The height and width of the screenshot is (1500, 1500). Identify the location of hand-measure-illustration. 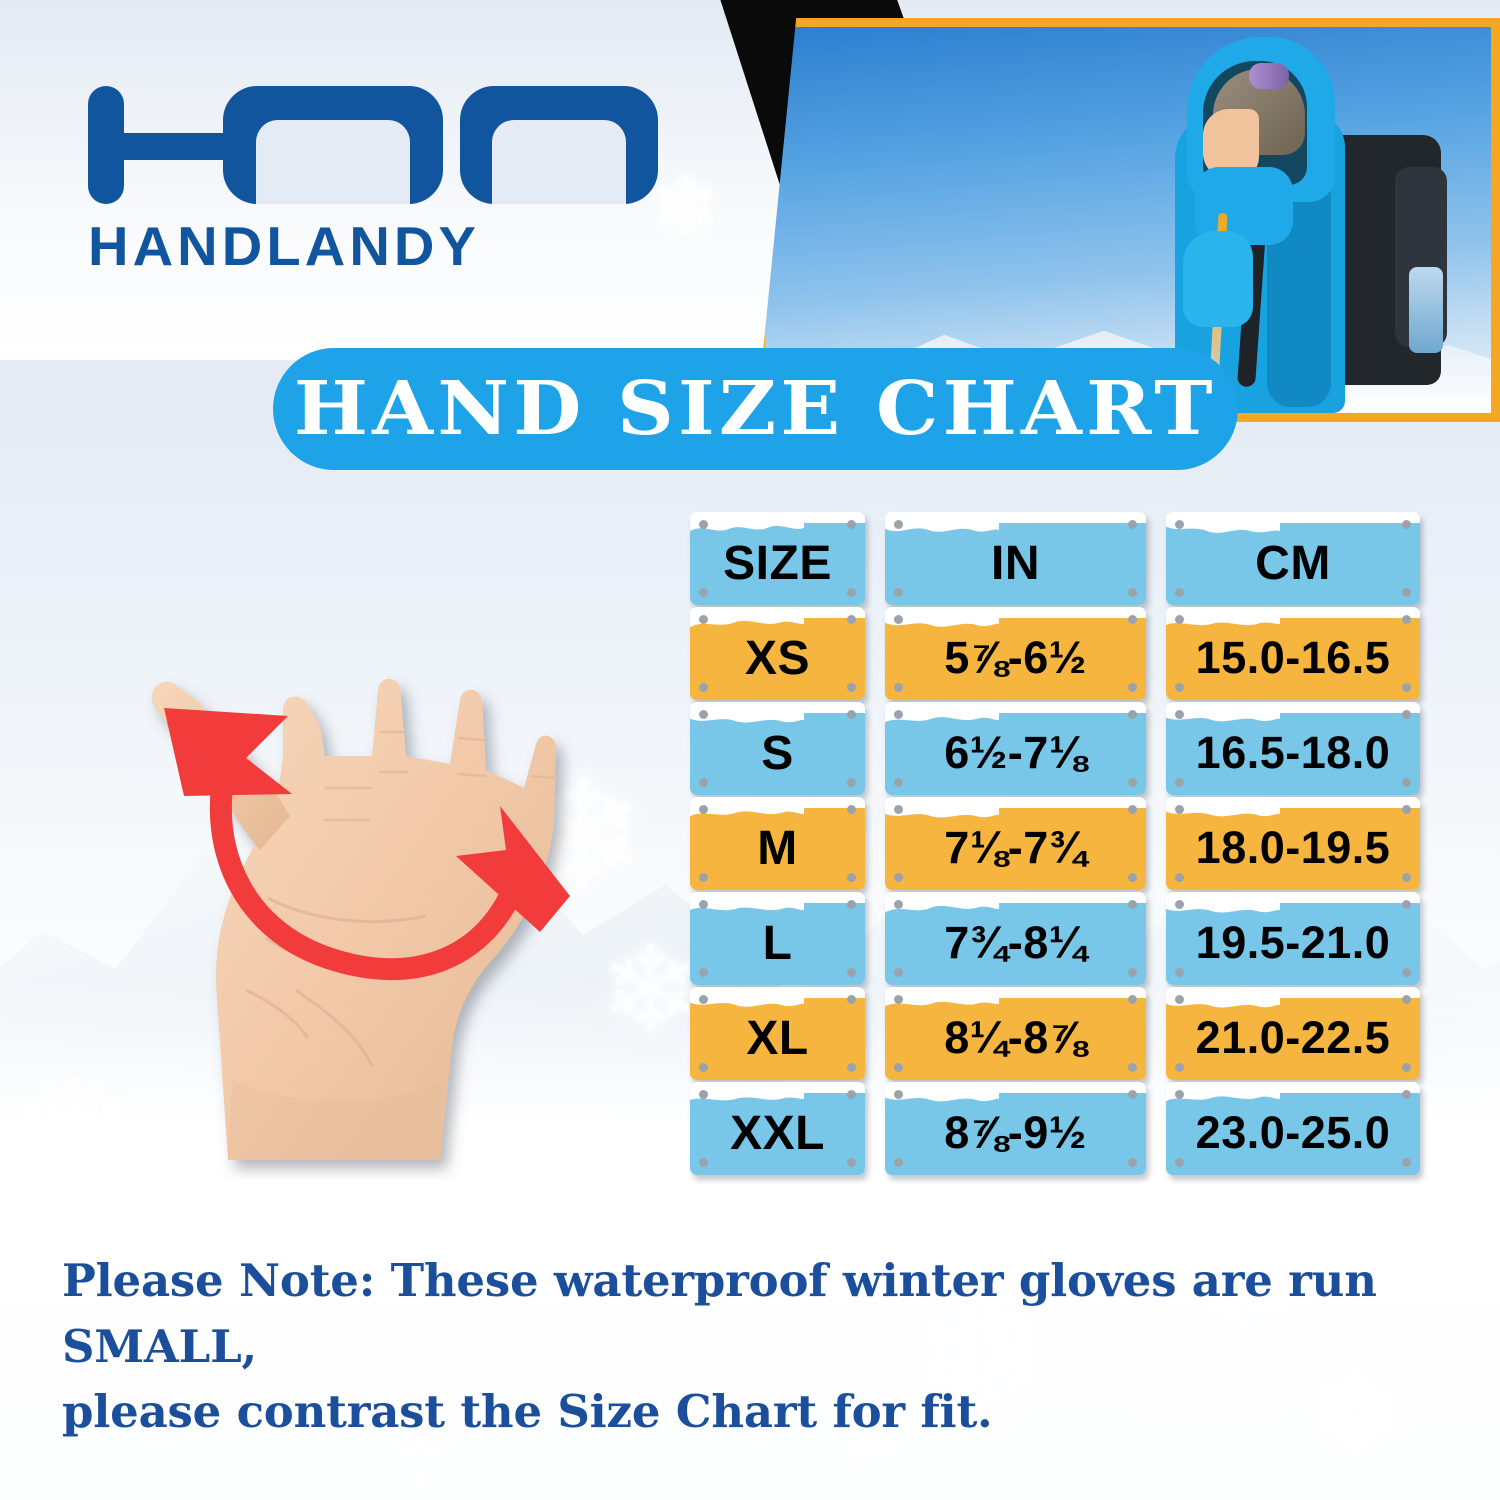
(360, 850).